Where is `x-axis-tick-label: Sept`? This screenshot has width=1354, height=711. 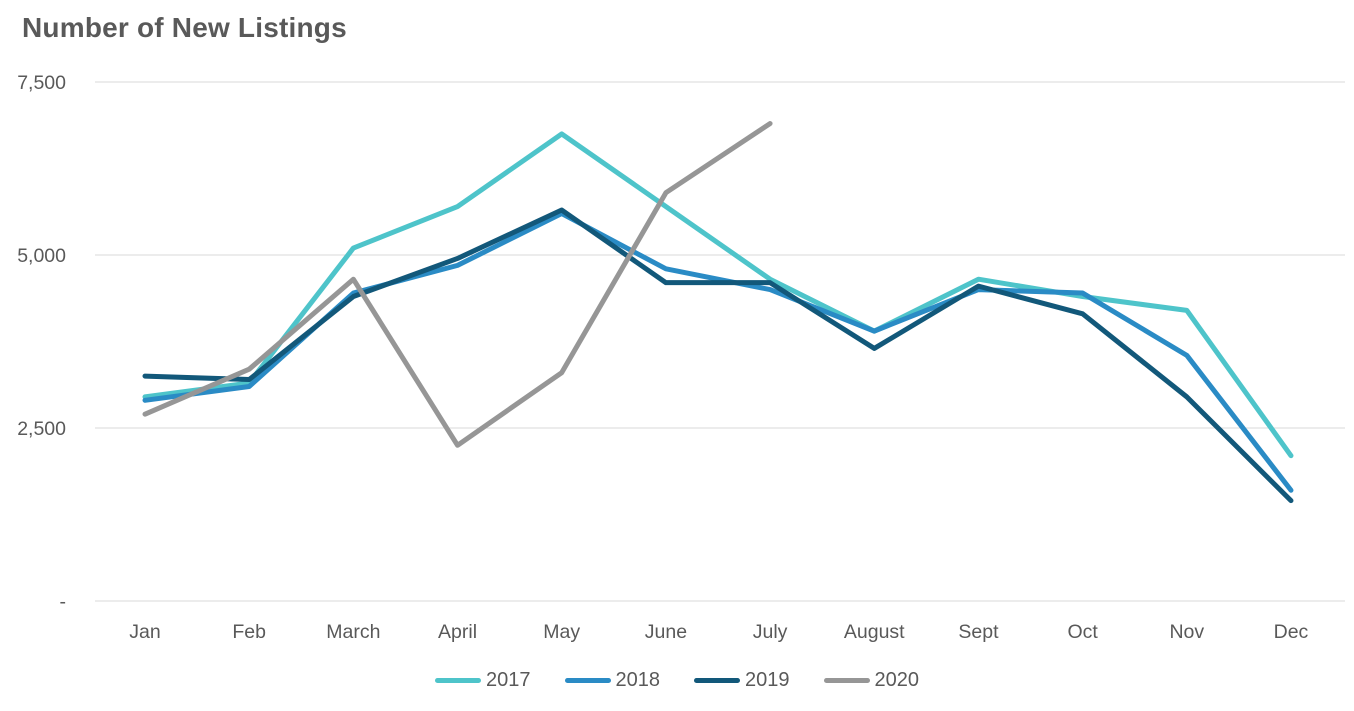 x-axis-tick-label: Sept is located at coordinates (978, 632).